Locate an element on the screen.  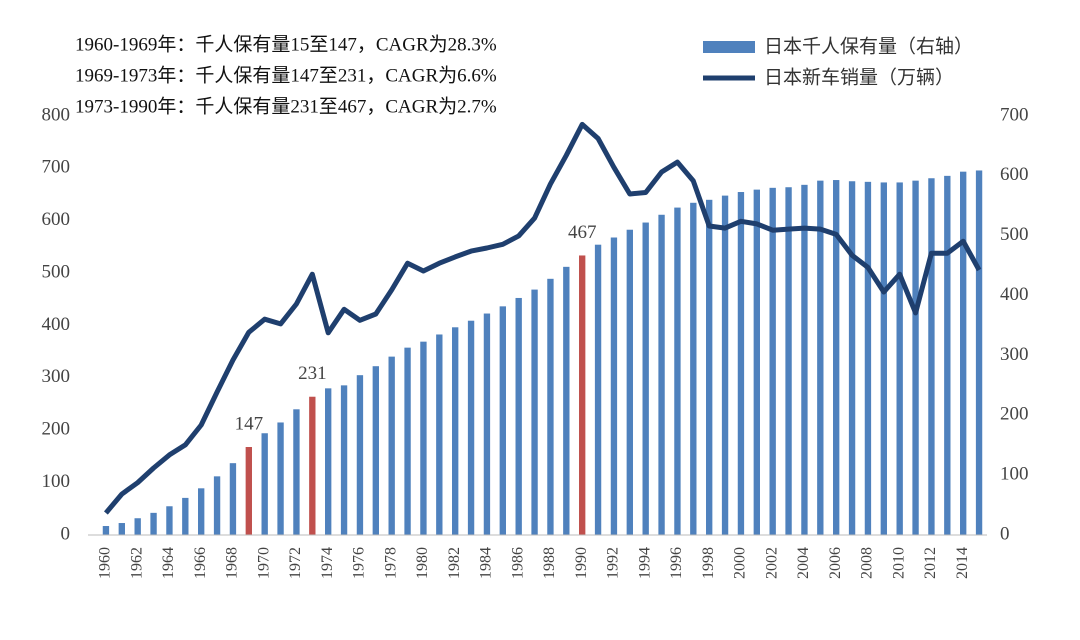
y-tick-label: 800 is located at coordinates (56, 114).